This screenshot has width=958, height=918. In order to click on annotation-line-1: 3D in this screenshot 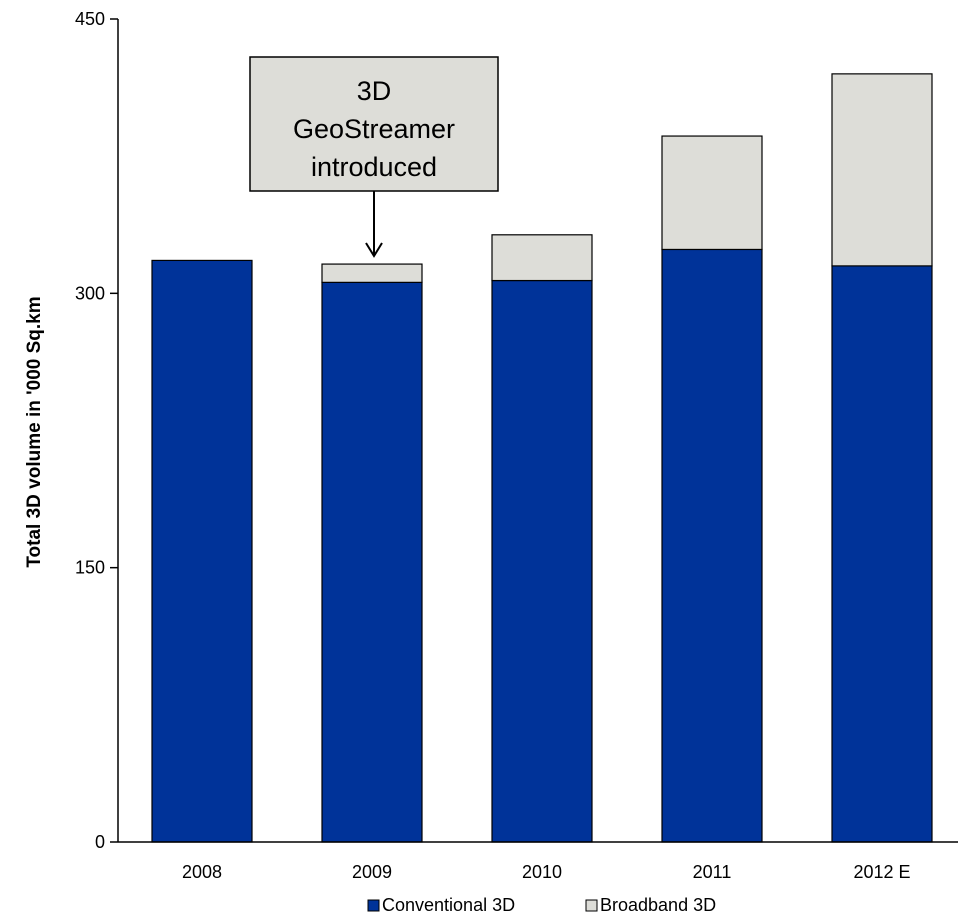, I will do `click(374, 91)`.